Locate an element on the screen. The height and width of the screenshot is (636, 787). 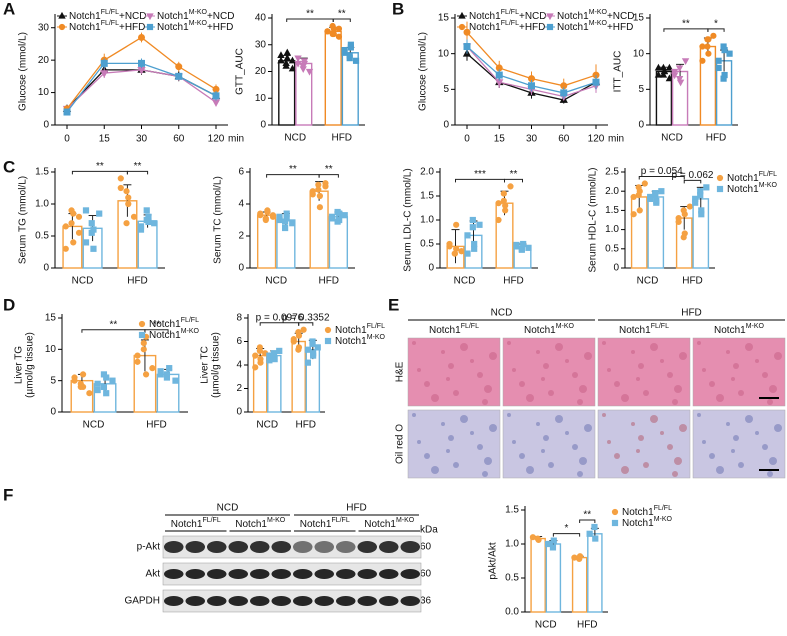
column-label: Notch1FL/FL is located at coordinates (325, 523).